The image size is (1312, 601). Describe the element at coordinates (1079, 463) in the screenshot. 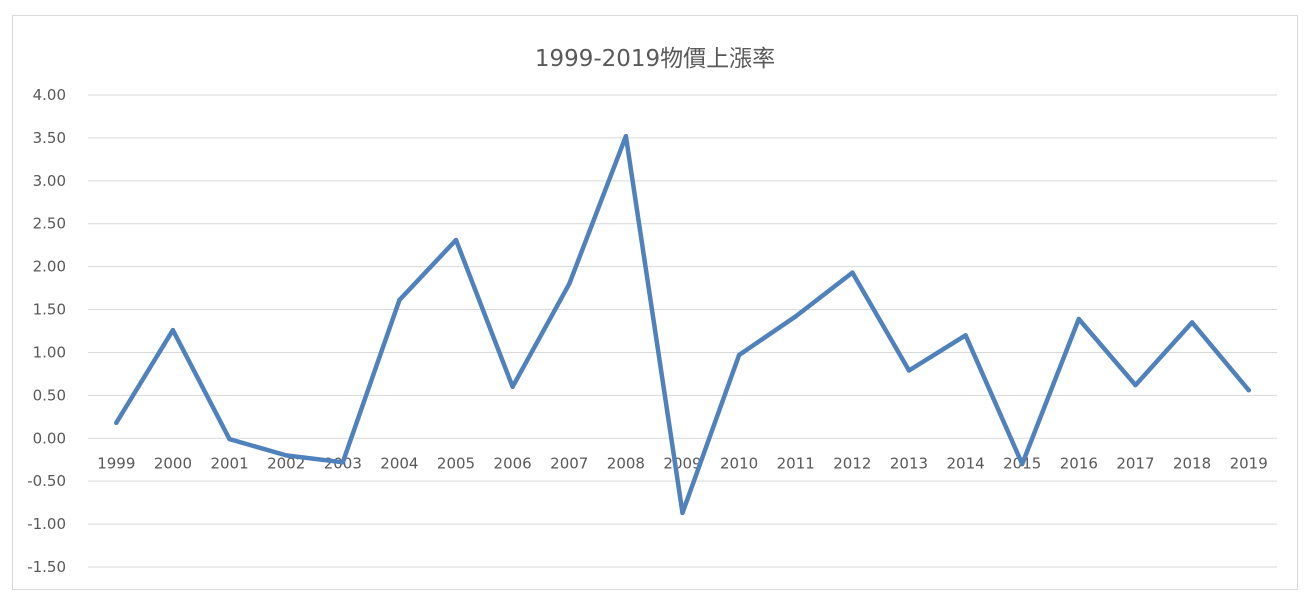

I see `x-tick-label: 2016` at that location.